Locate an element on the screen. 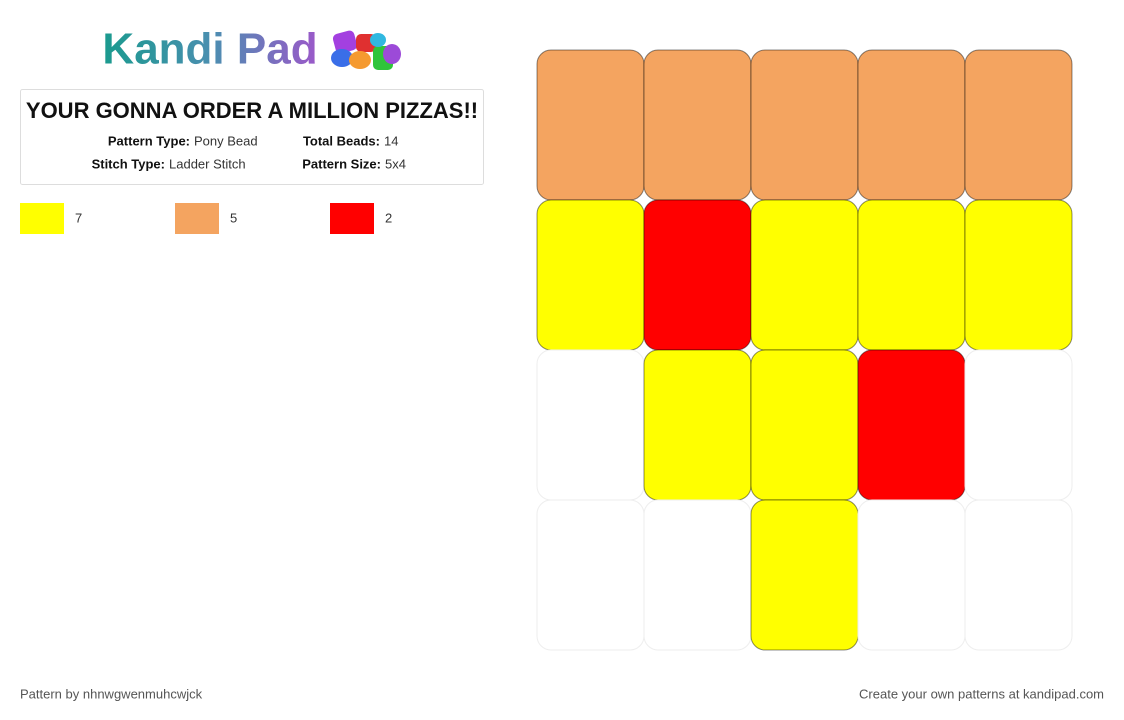 The image size is (1124, 720). detail-value: 14 is located at coordinates (391, 140).